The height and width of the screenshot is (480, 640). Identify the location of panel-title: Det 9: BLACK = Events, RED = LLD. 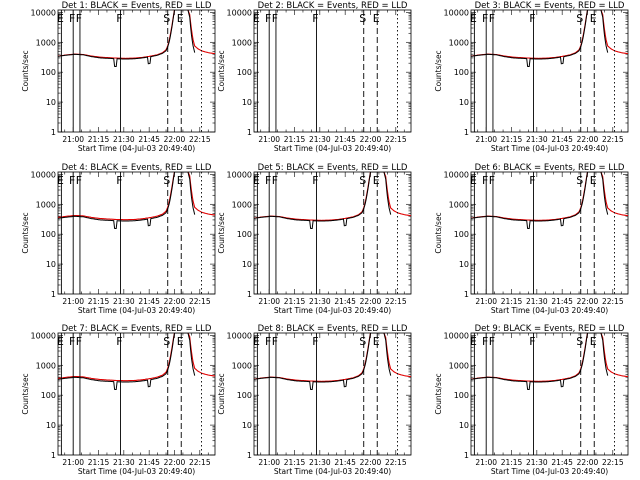
(550, 329).